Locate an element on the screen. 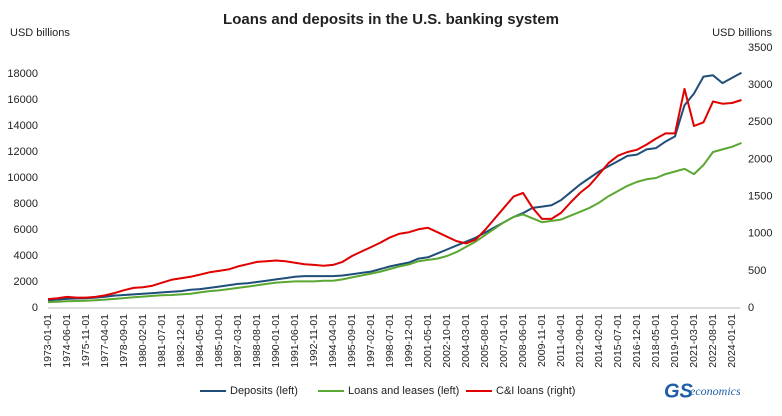 The height and width of the screenshot is (416, 782). x-tick-label: 1977-04-01 is located at coordinates (105, 341).